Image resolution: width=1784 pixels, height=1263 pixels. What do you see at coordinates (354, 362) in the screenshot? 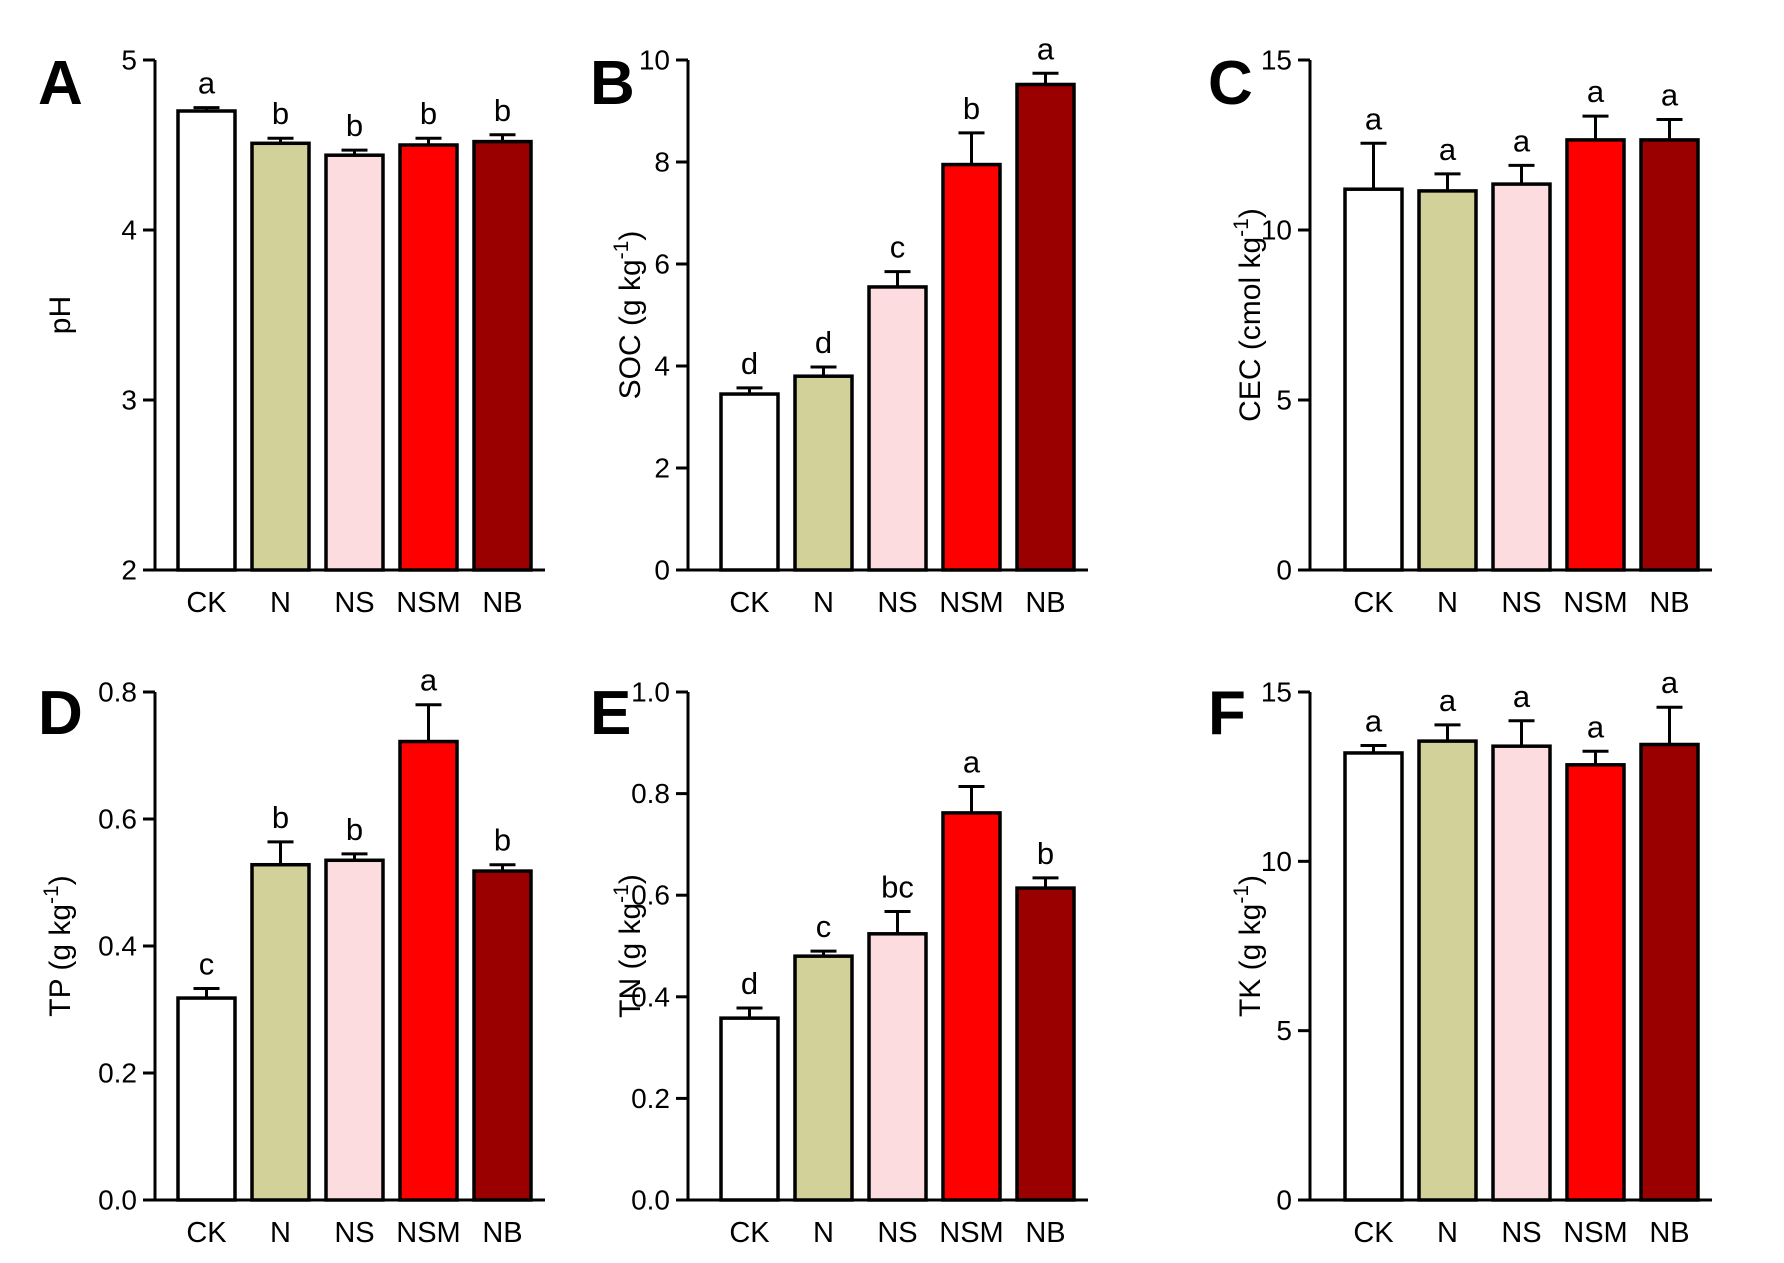
I see `bar-a-ns` at bounding box center [354, 362].